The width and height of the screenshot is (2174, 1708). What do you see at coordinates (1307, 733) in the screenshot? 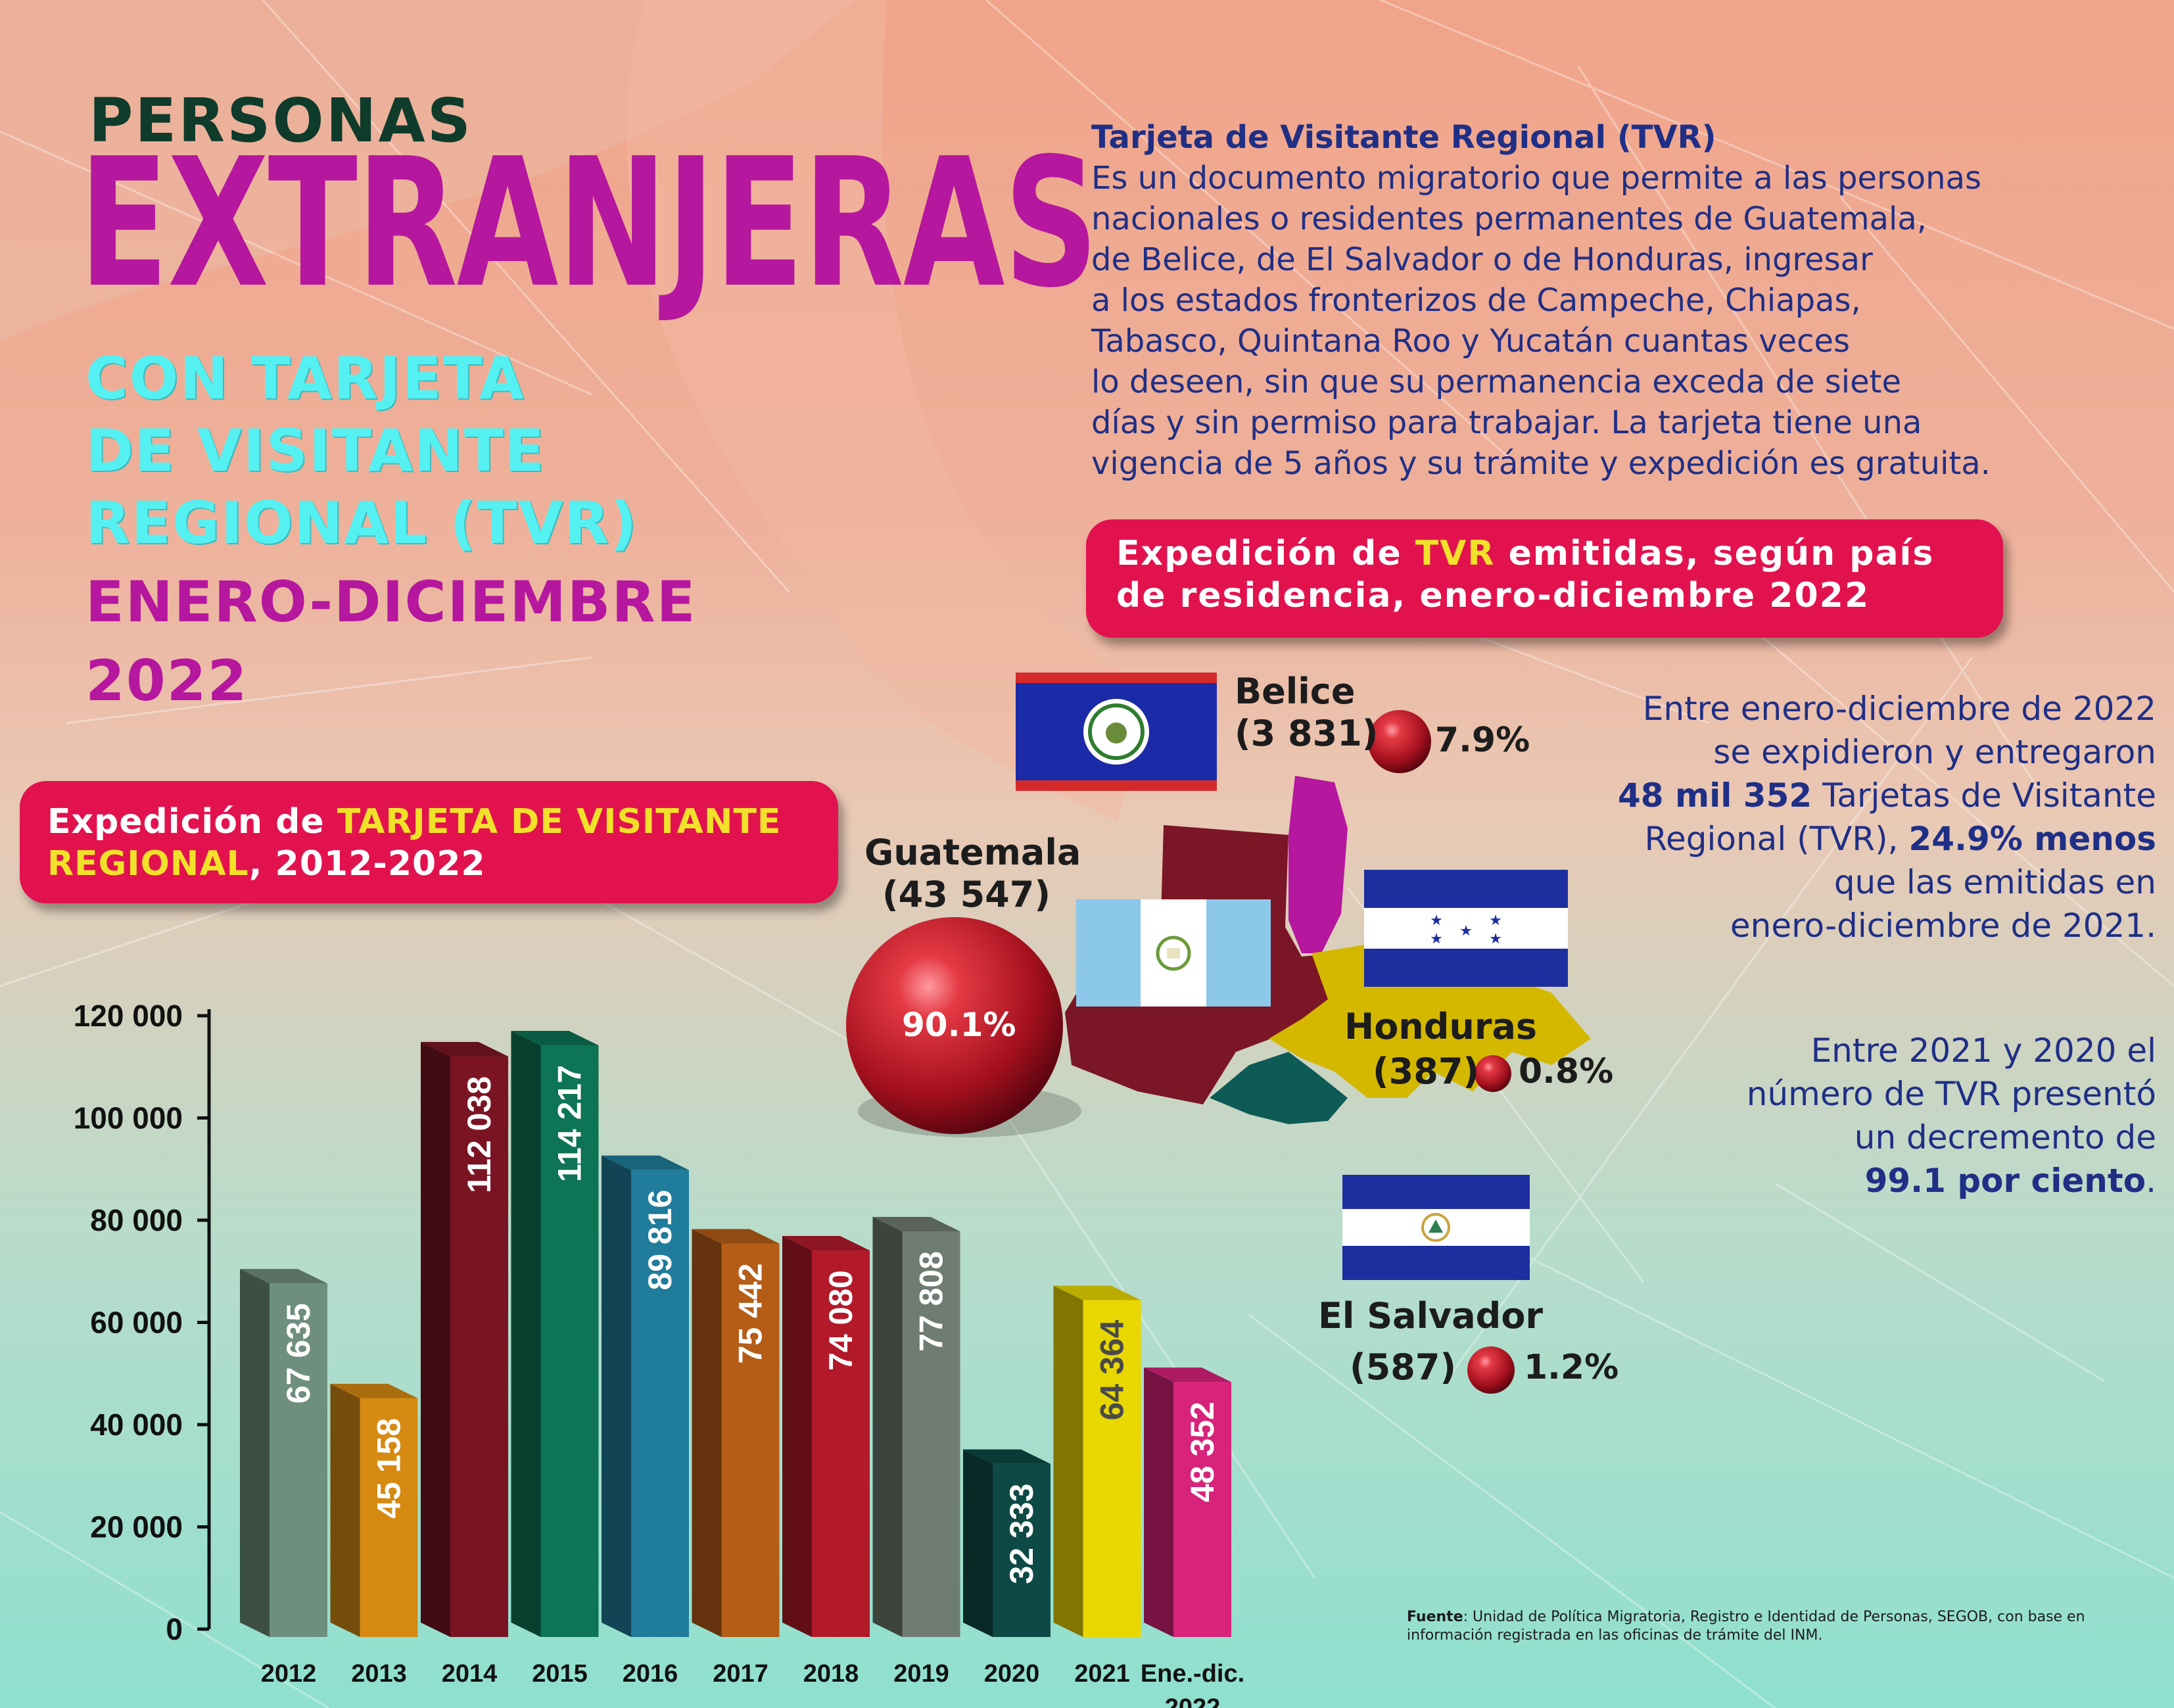
I see `belize-count: (3 831)` at bounding box center [1307, 733].